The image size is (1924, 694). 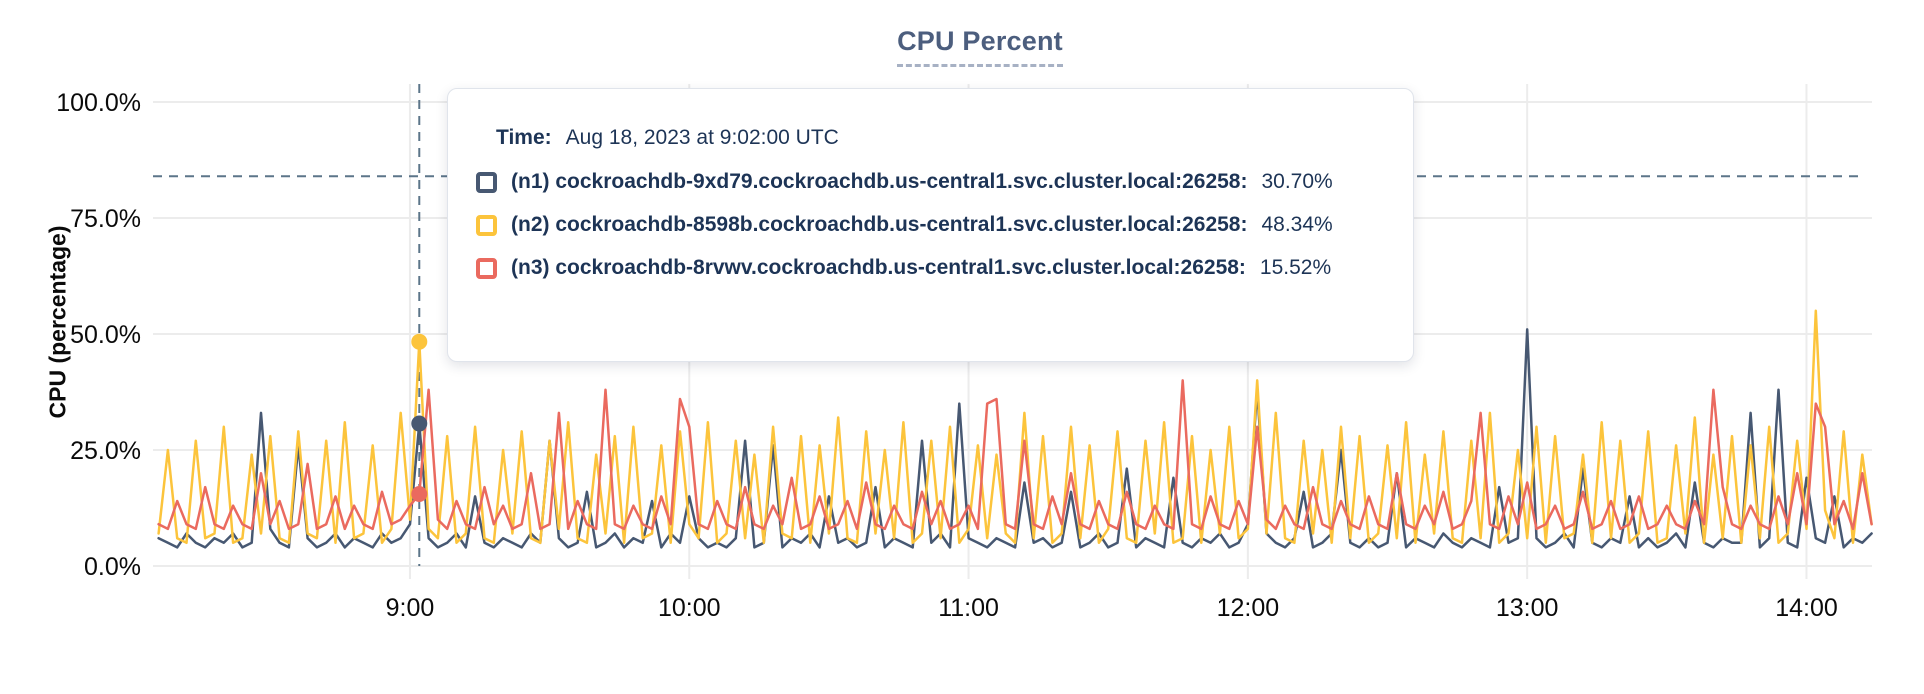 What do you see at coordinates (486, 268) in the screenshot?
I see `series-n3-swatch-icon` at bounding box center [486, 268].